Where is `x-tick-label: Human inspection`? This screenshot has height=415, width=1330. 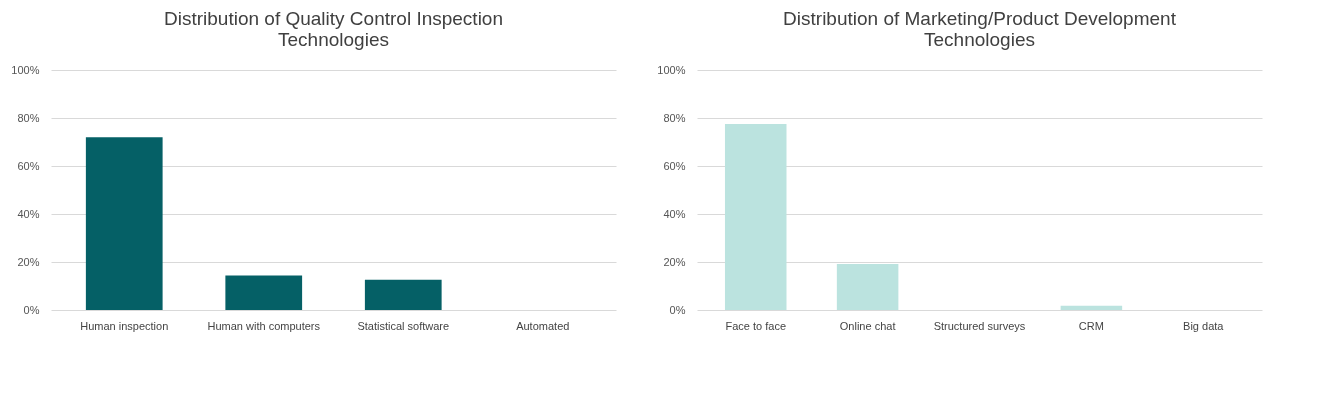 x-tick-label: Human inspection is located at coordinates (124, 325).